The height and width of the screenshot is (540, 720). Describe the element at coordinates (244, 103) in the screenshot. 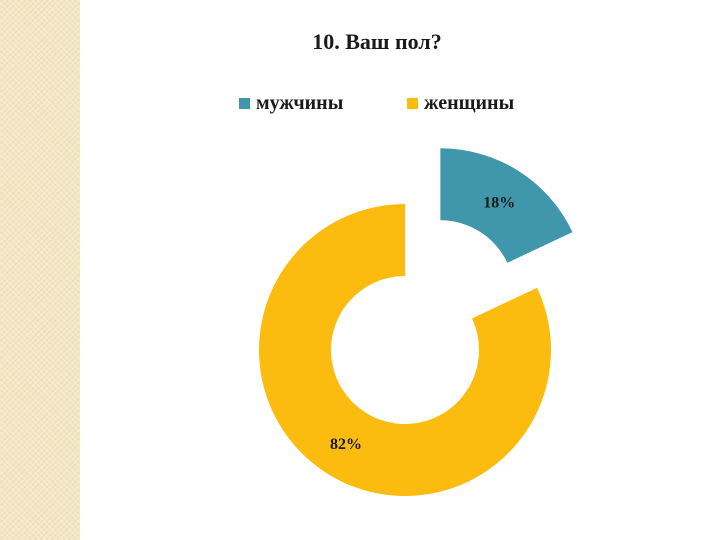

I see `legend-swatch-men` at that location.